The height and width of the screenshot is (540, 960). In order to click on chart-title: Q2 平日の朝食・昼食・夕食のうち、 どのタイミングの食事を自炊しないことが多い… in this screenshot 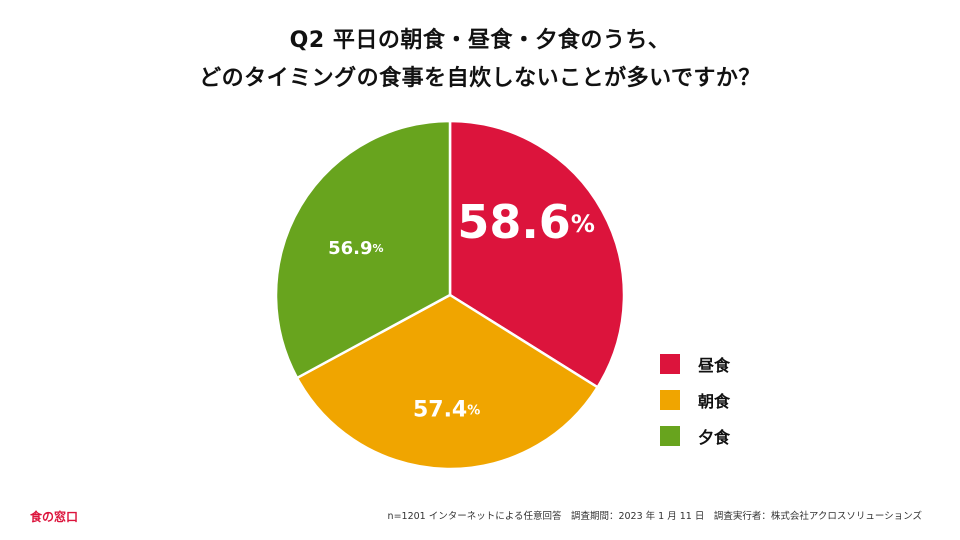, I will do `click(480, 60)`.